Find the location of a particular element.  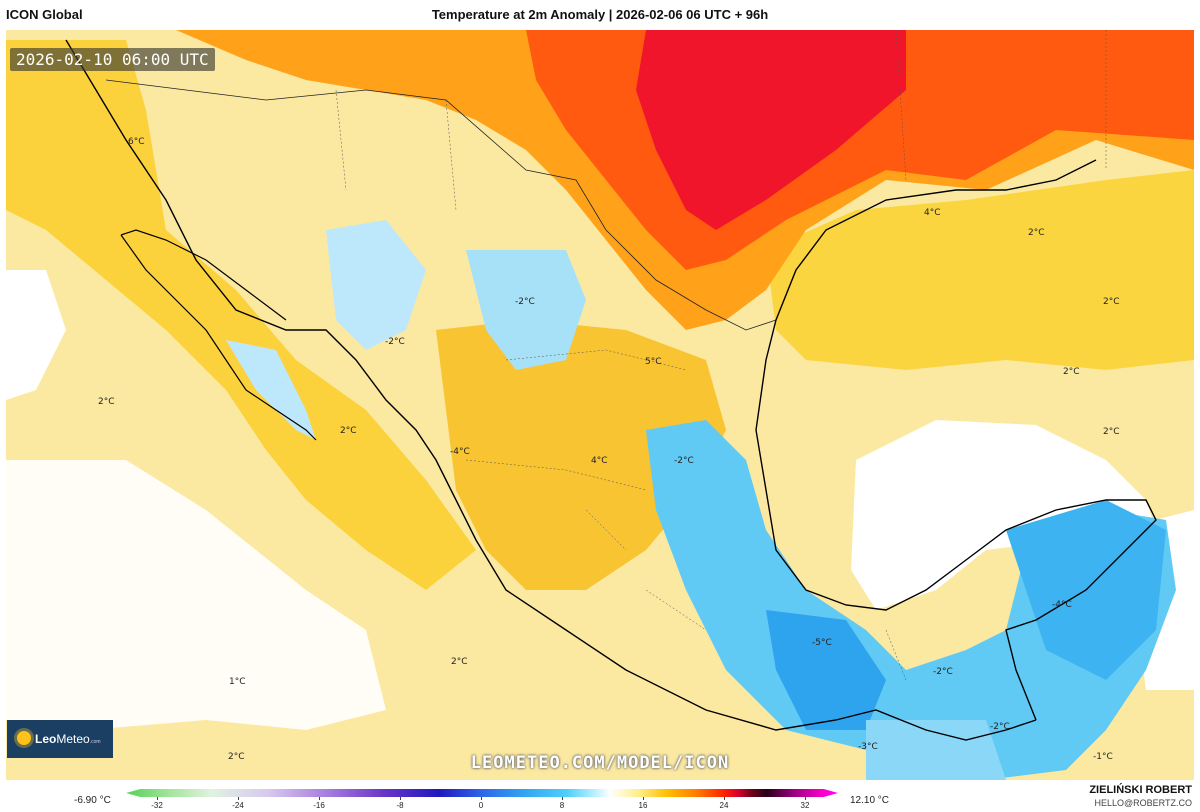

cold-area-south-pacific is located at coordinates (936, 750).